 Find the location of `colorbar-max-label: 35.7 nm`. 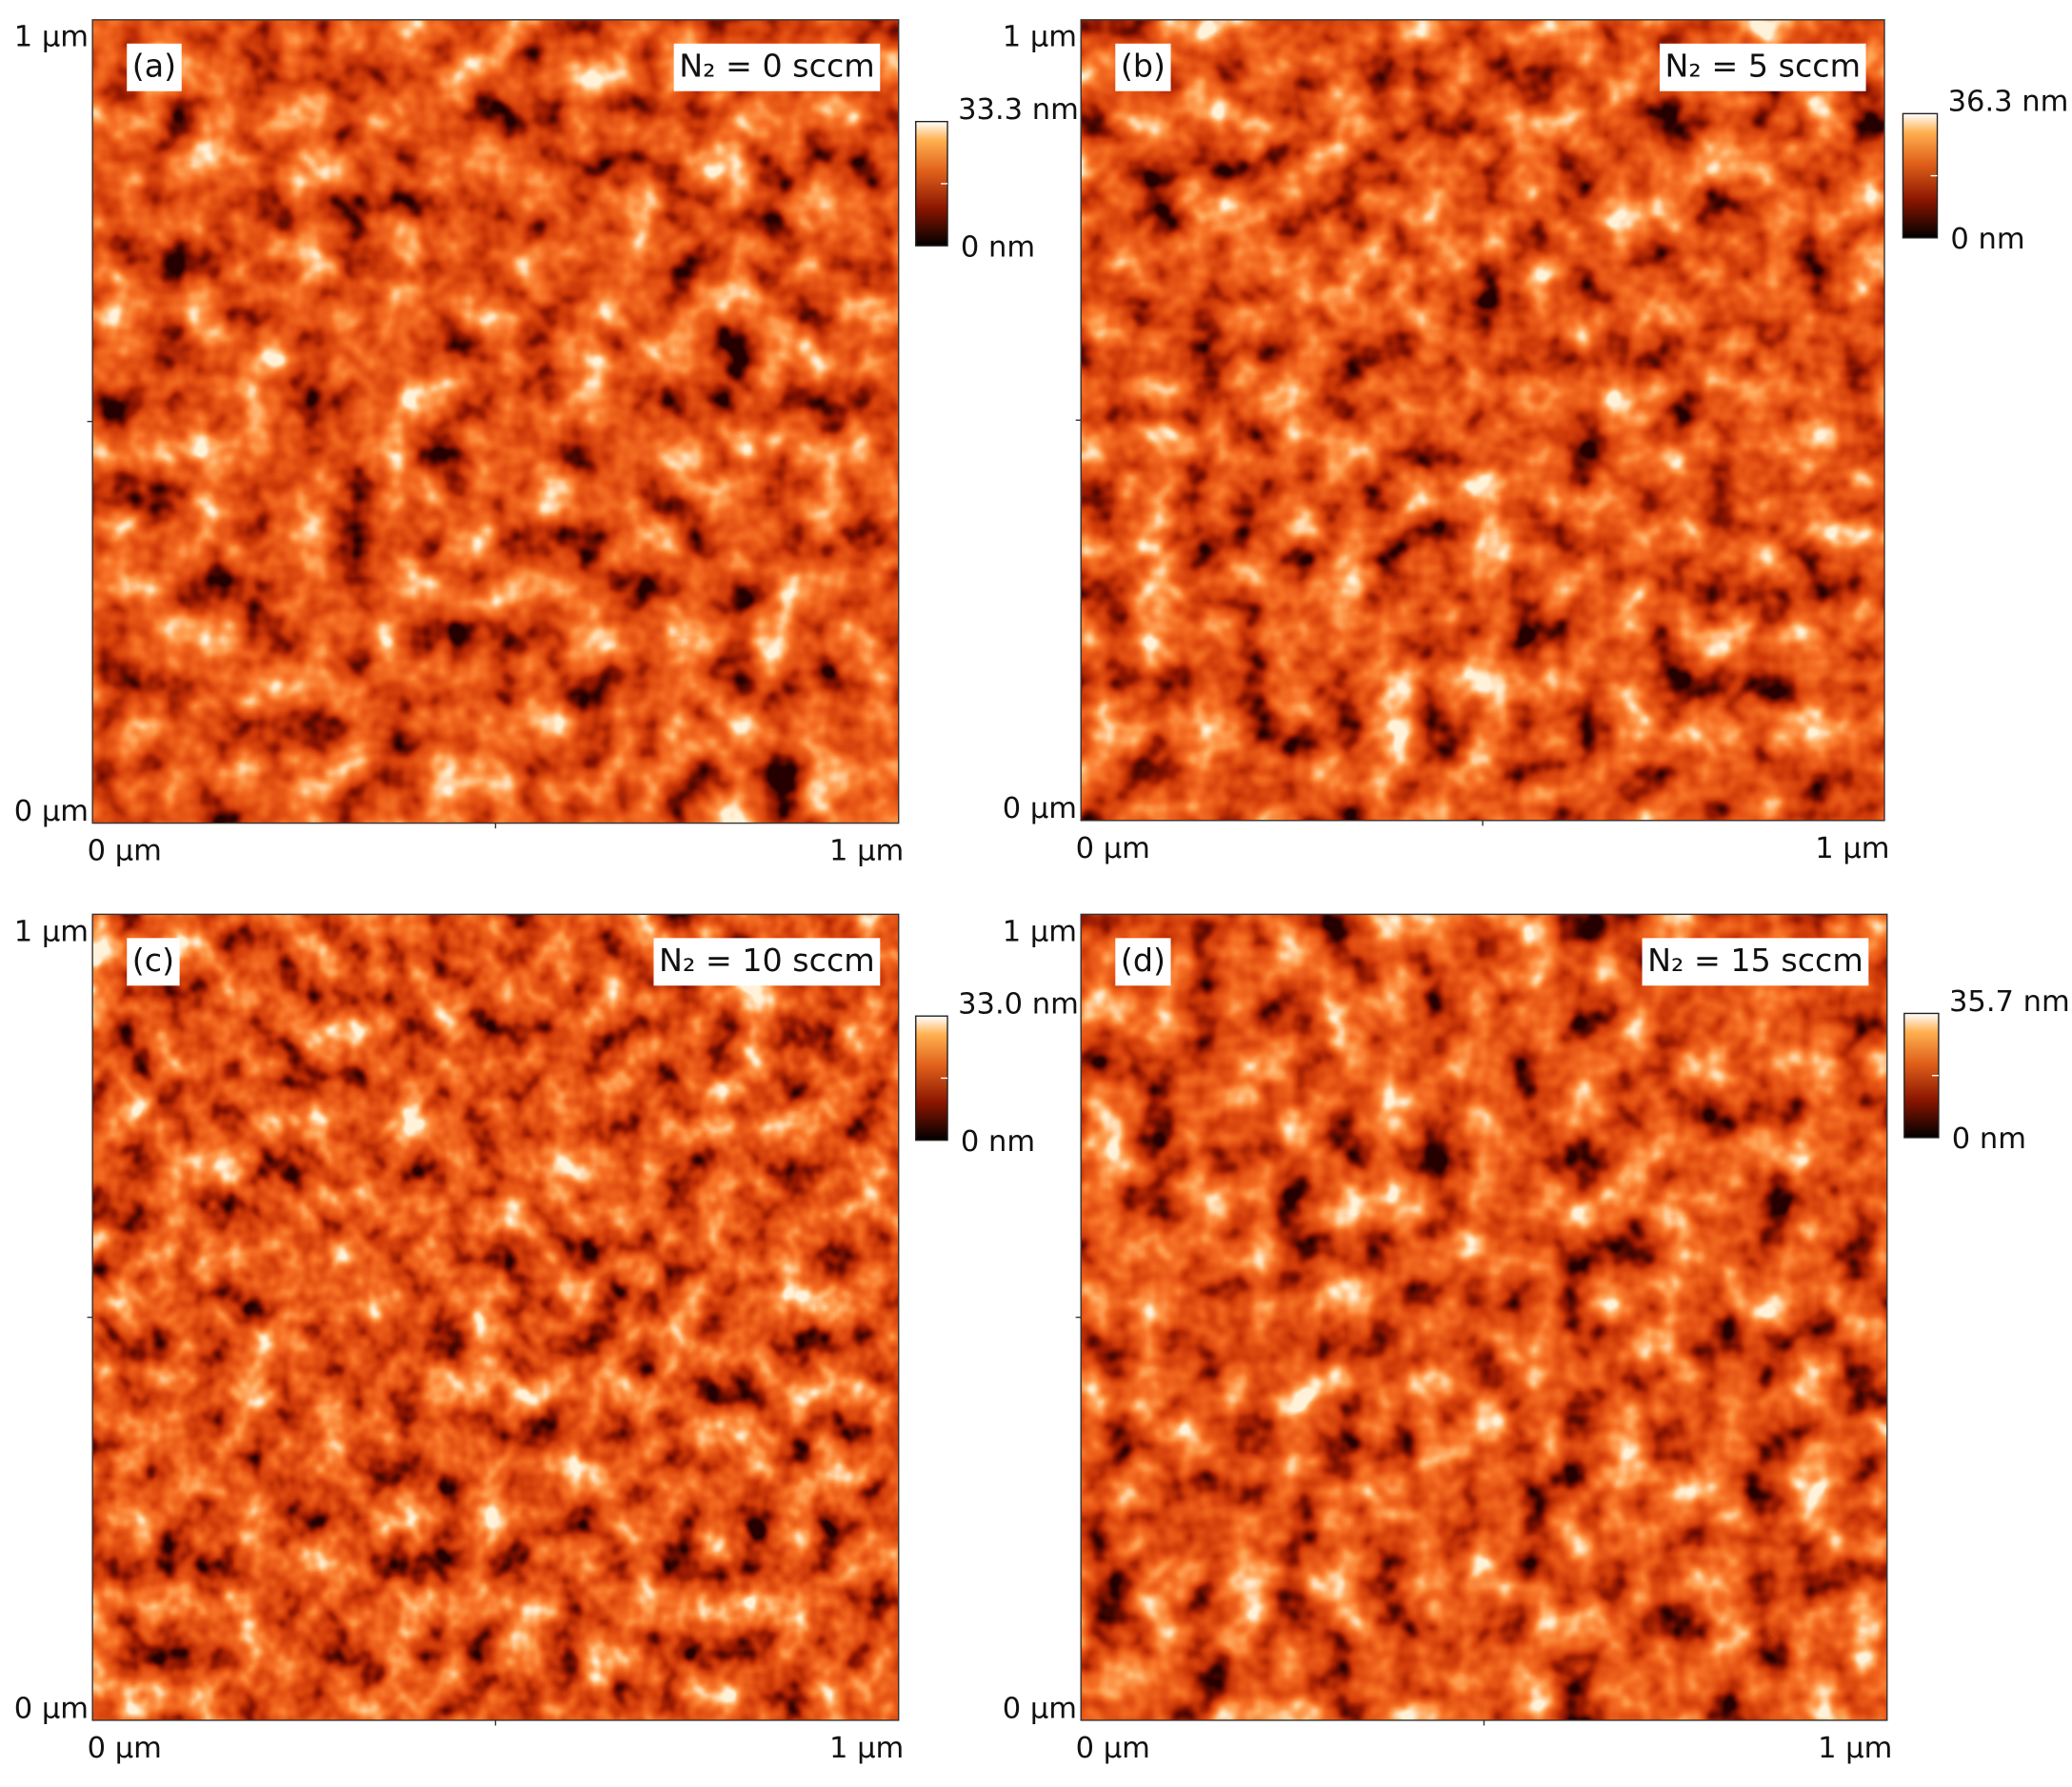

colorbar-max-label: 35.7 nm is located at coordinates (2009, 1002).